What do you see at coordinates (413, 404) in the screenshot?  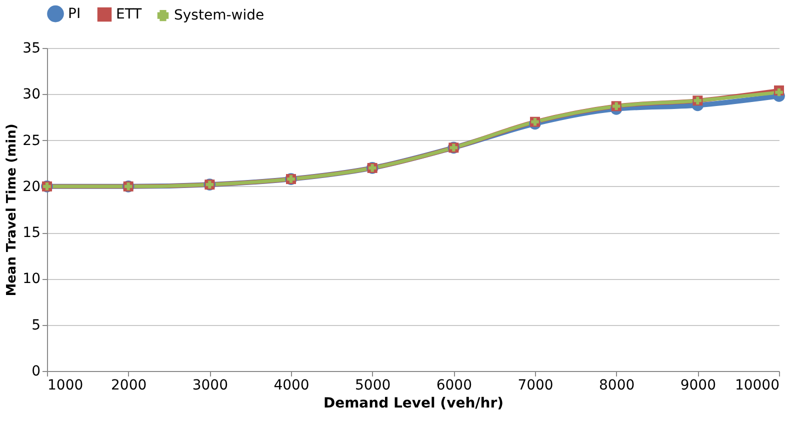 I see `x-axis-title: Demand Level (veh/hr)` at bounding box center [413, 404].